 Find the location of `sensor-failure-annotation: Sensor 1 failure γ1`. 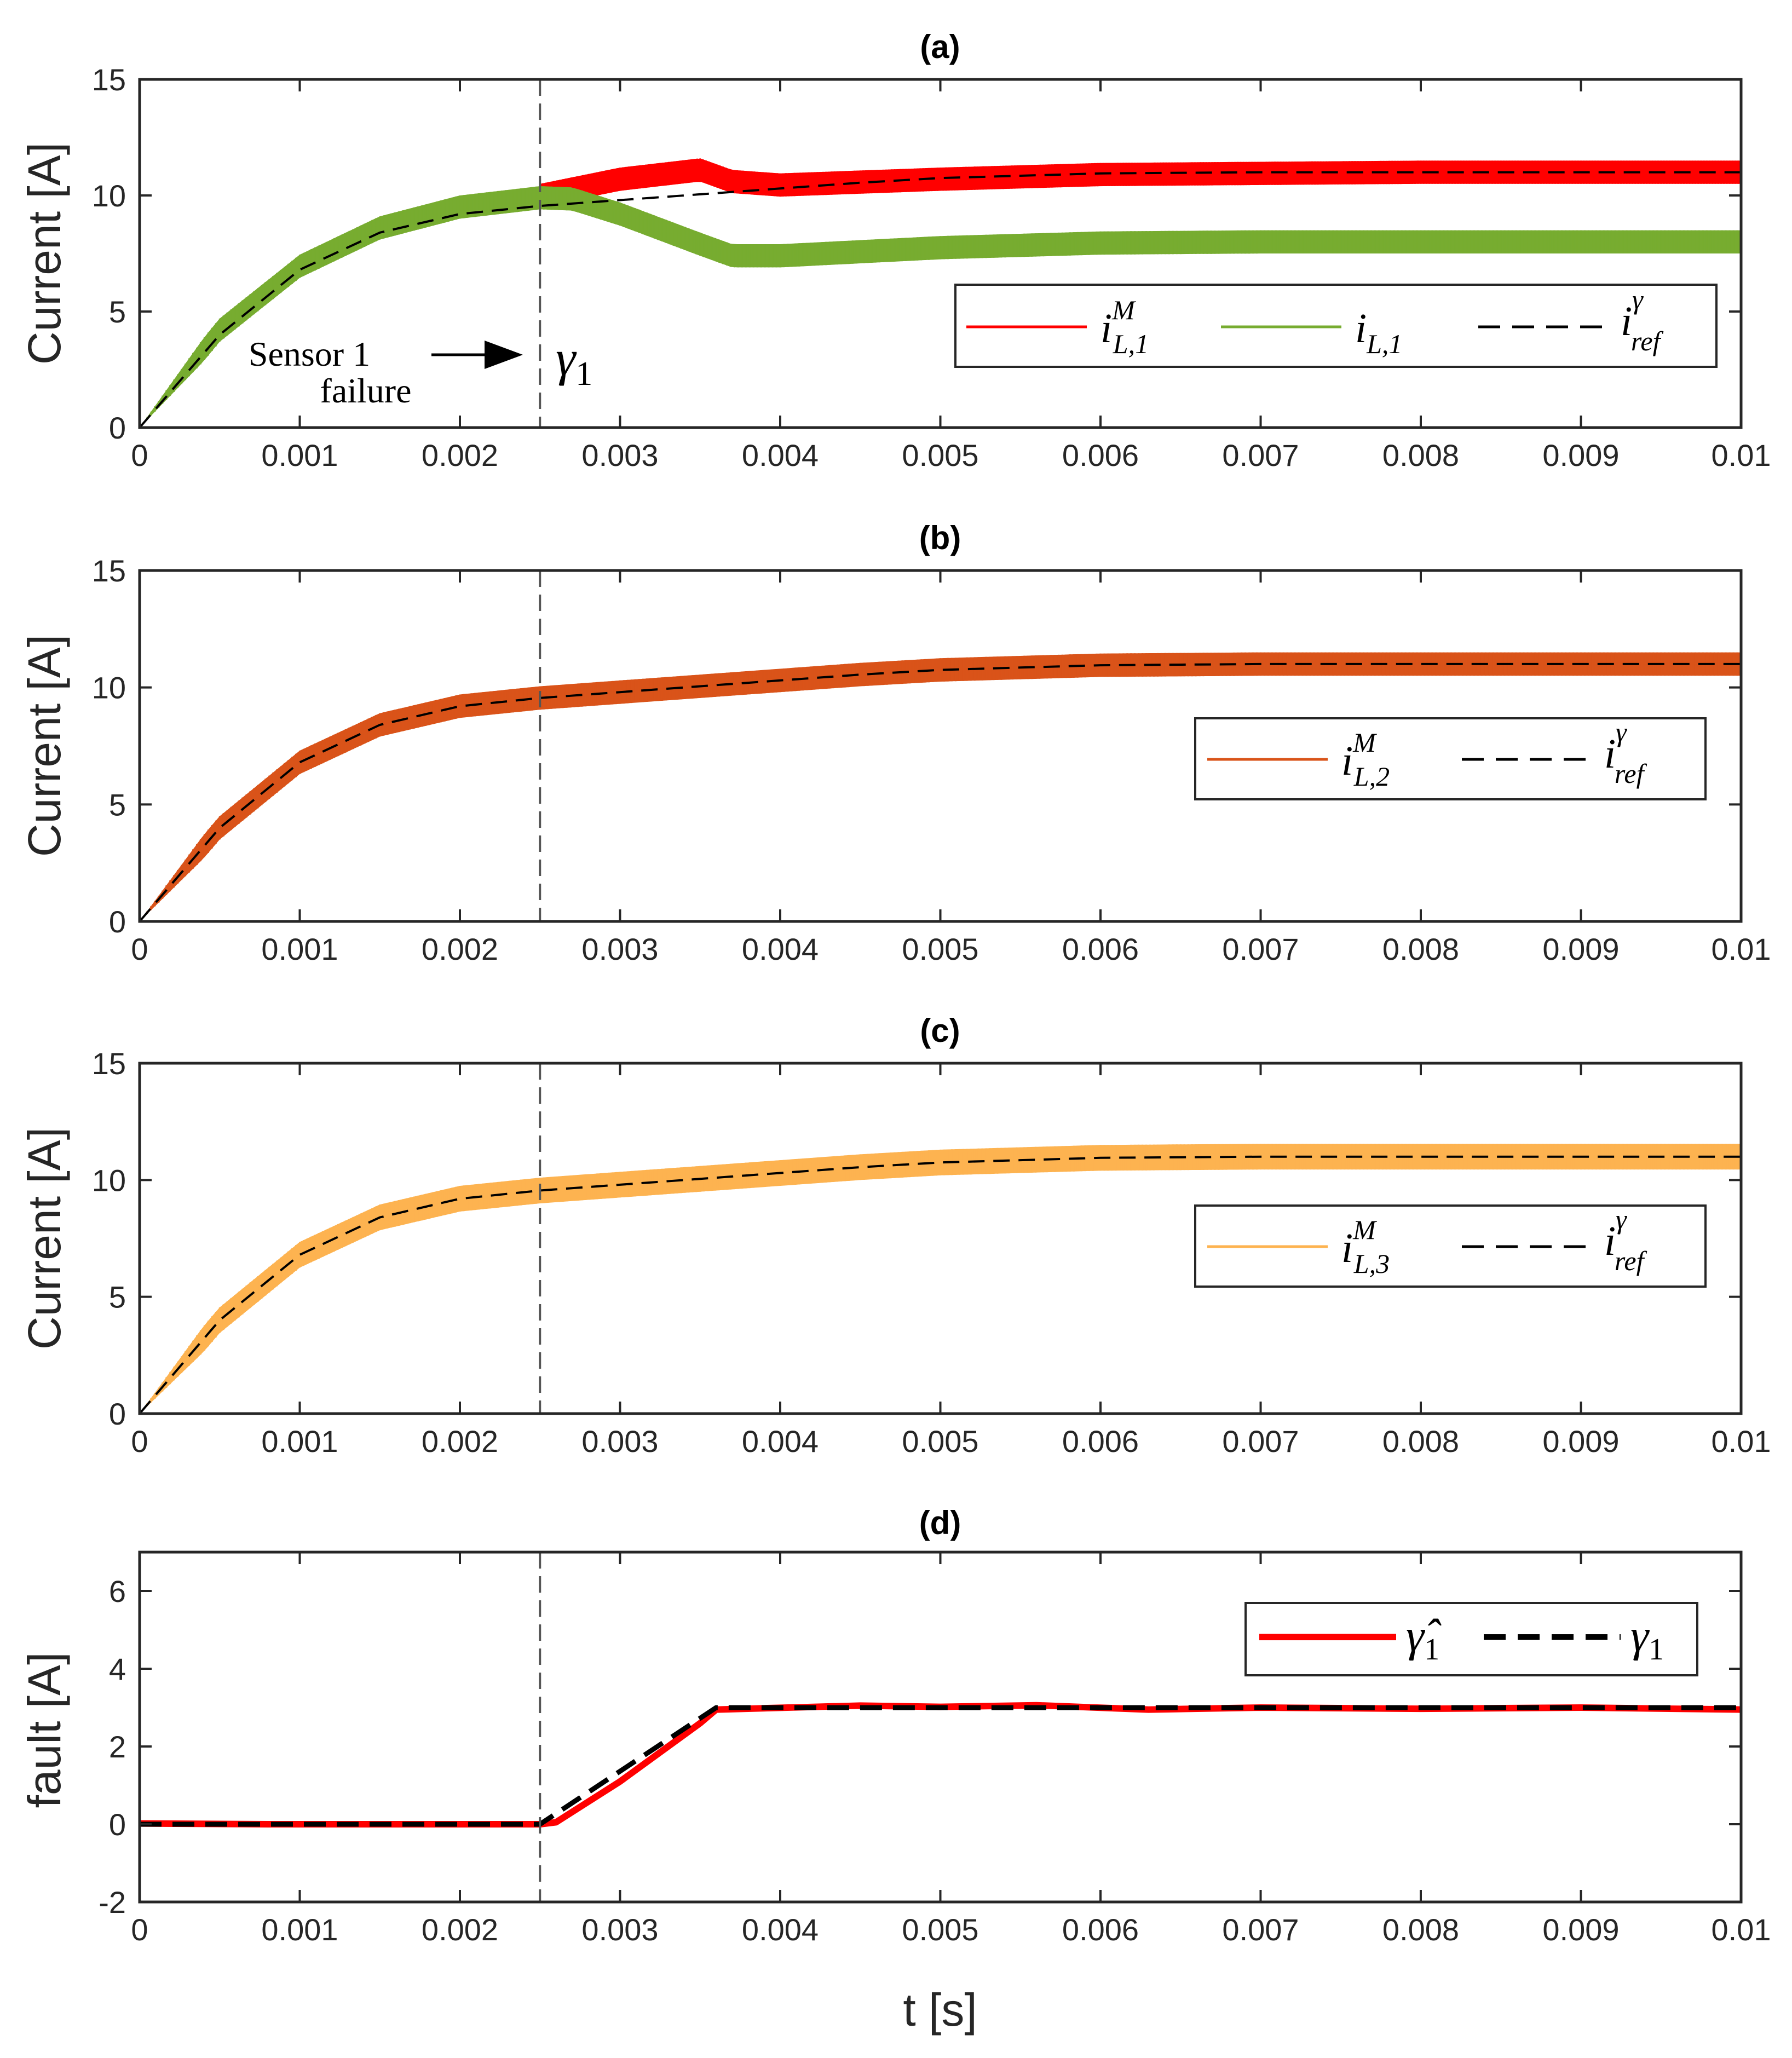

sensor-failure-annotation: Sensor 1 failure γ1 is located at coordinates (420, 370).